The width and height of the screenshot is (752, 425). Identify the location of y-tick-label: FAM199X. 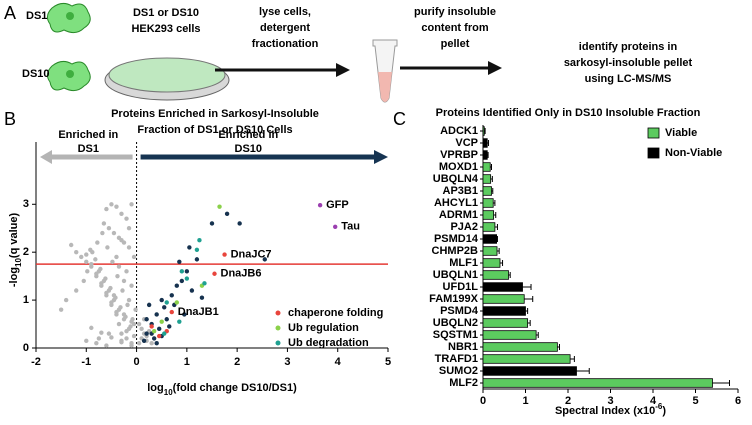
(454, 299).